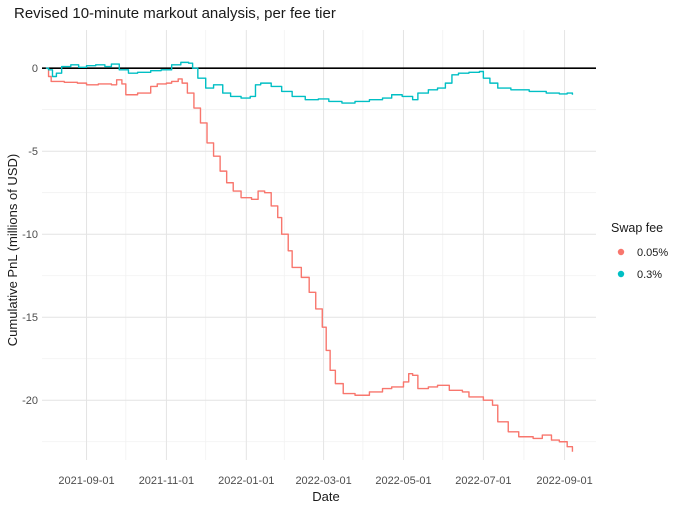  What do you see at coordinates (483, 481) in the screenshot?
I see `x-tick-label: 2022-07-01` at bounding box center [483, 481].